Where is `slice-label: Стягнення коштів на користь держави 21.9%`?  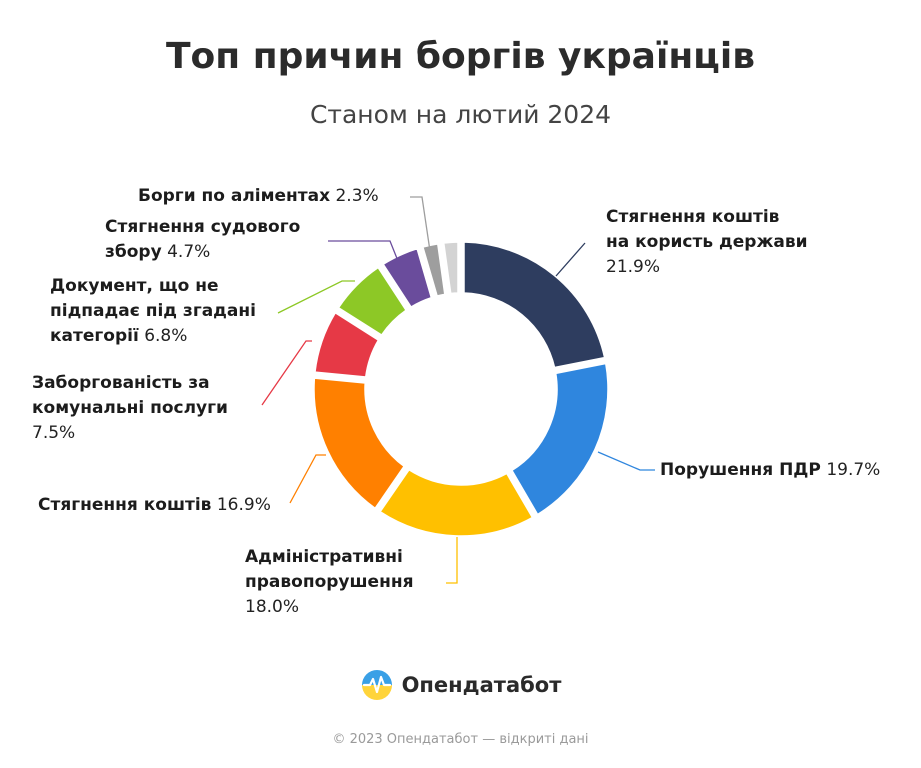 slice-label: Стягнення коштів на користь держави 21.9% is located at coordinates (707, 242).